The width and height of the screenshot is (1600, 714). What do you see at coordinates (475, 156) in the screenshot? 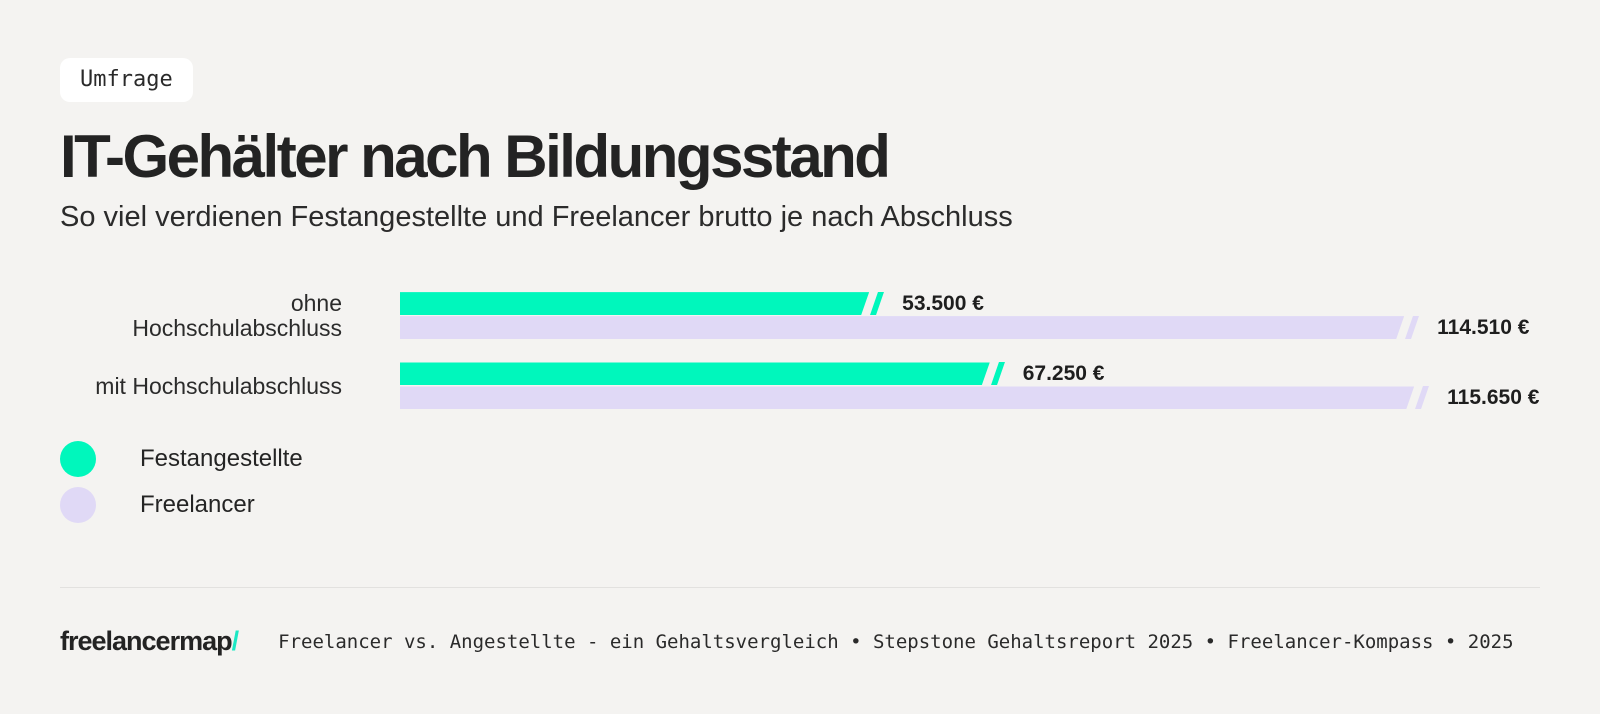
I see `page-title: IT-Gehälter nach Bildungsstand` at bounding box center [475, 156].